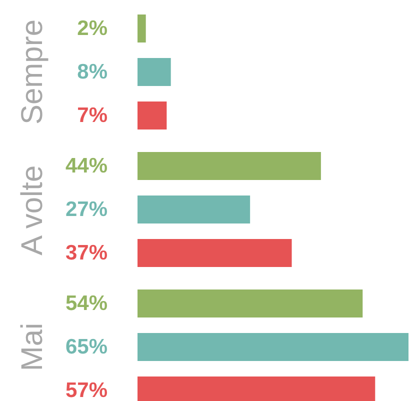  What do you see at coordinates (86, 390) in the screenshot?
I see `data-label: 57%` at bounding box center [86, 390].